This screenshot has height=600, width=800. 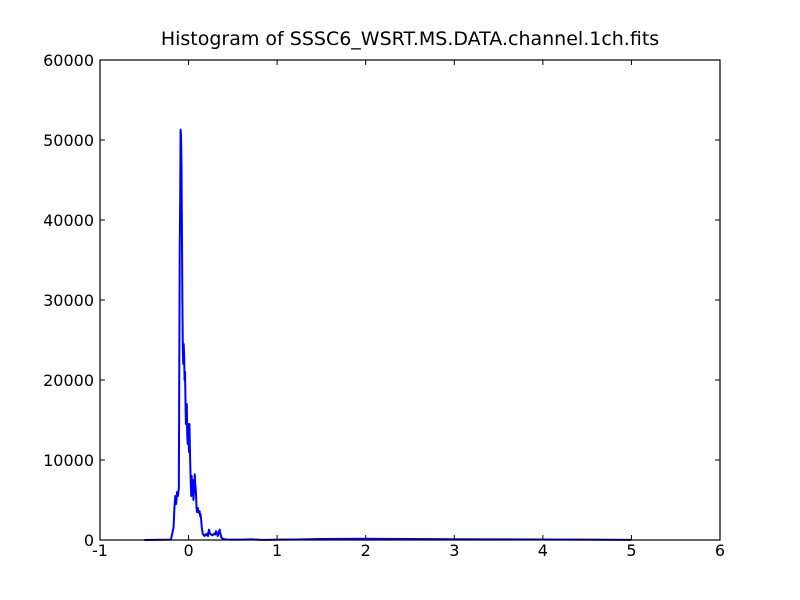 I want to click on x-tick-label: 1, so click(x=277, y=550).